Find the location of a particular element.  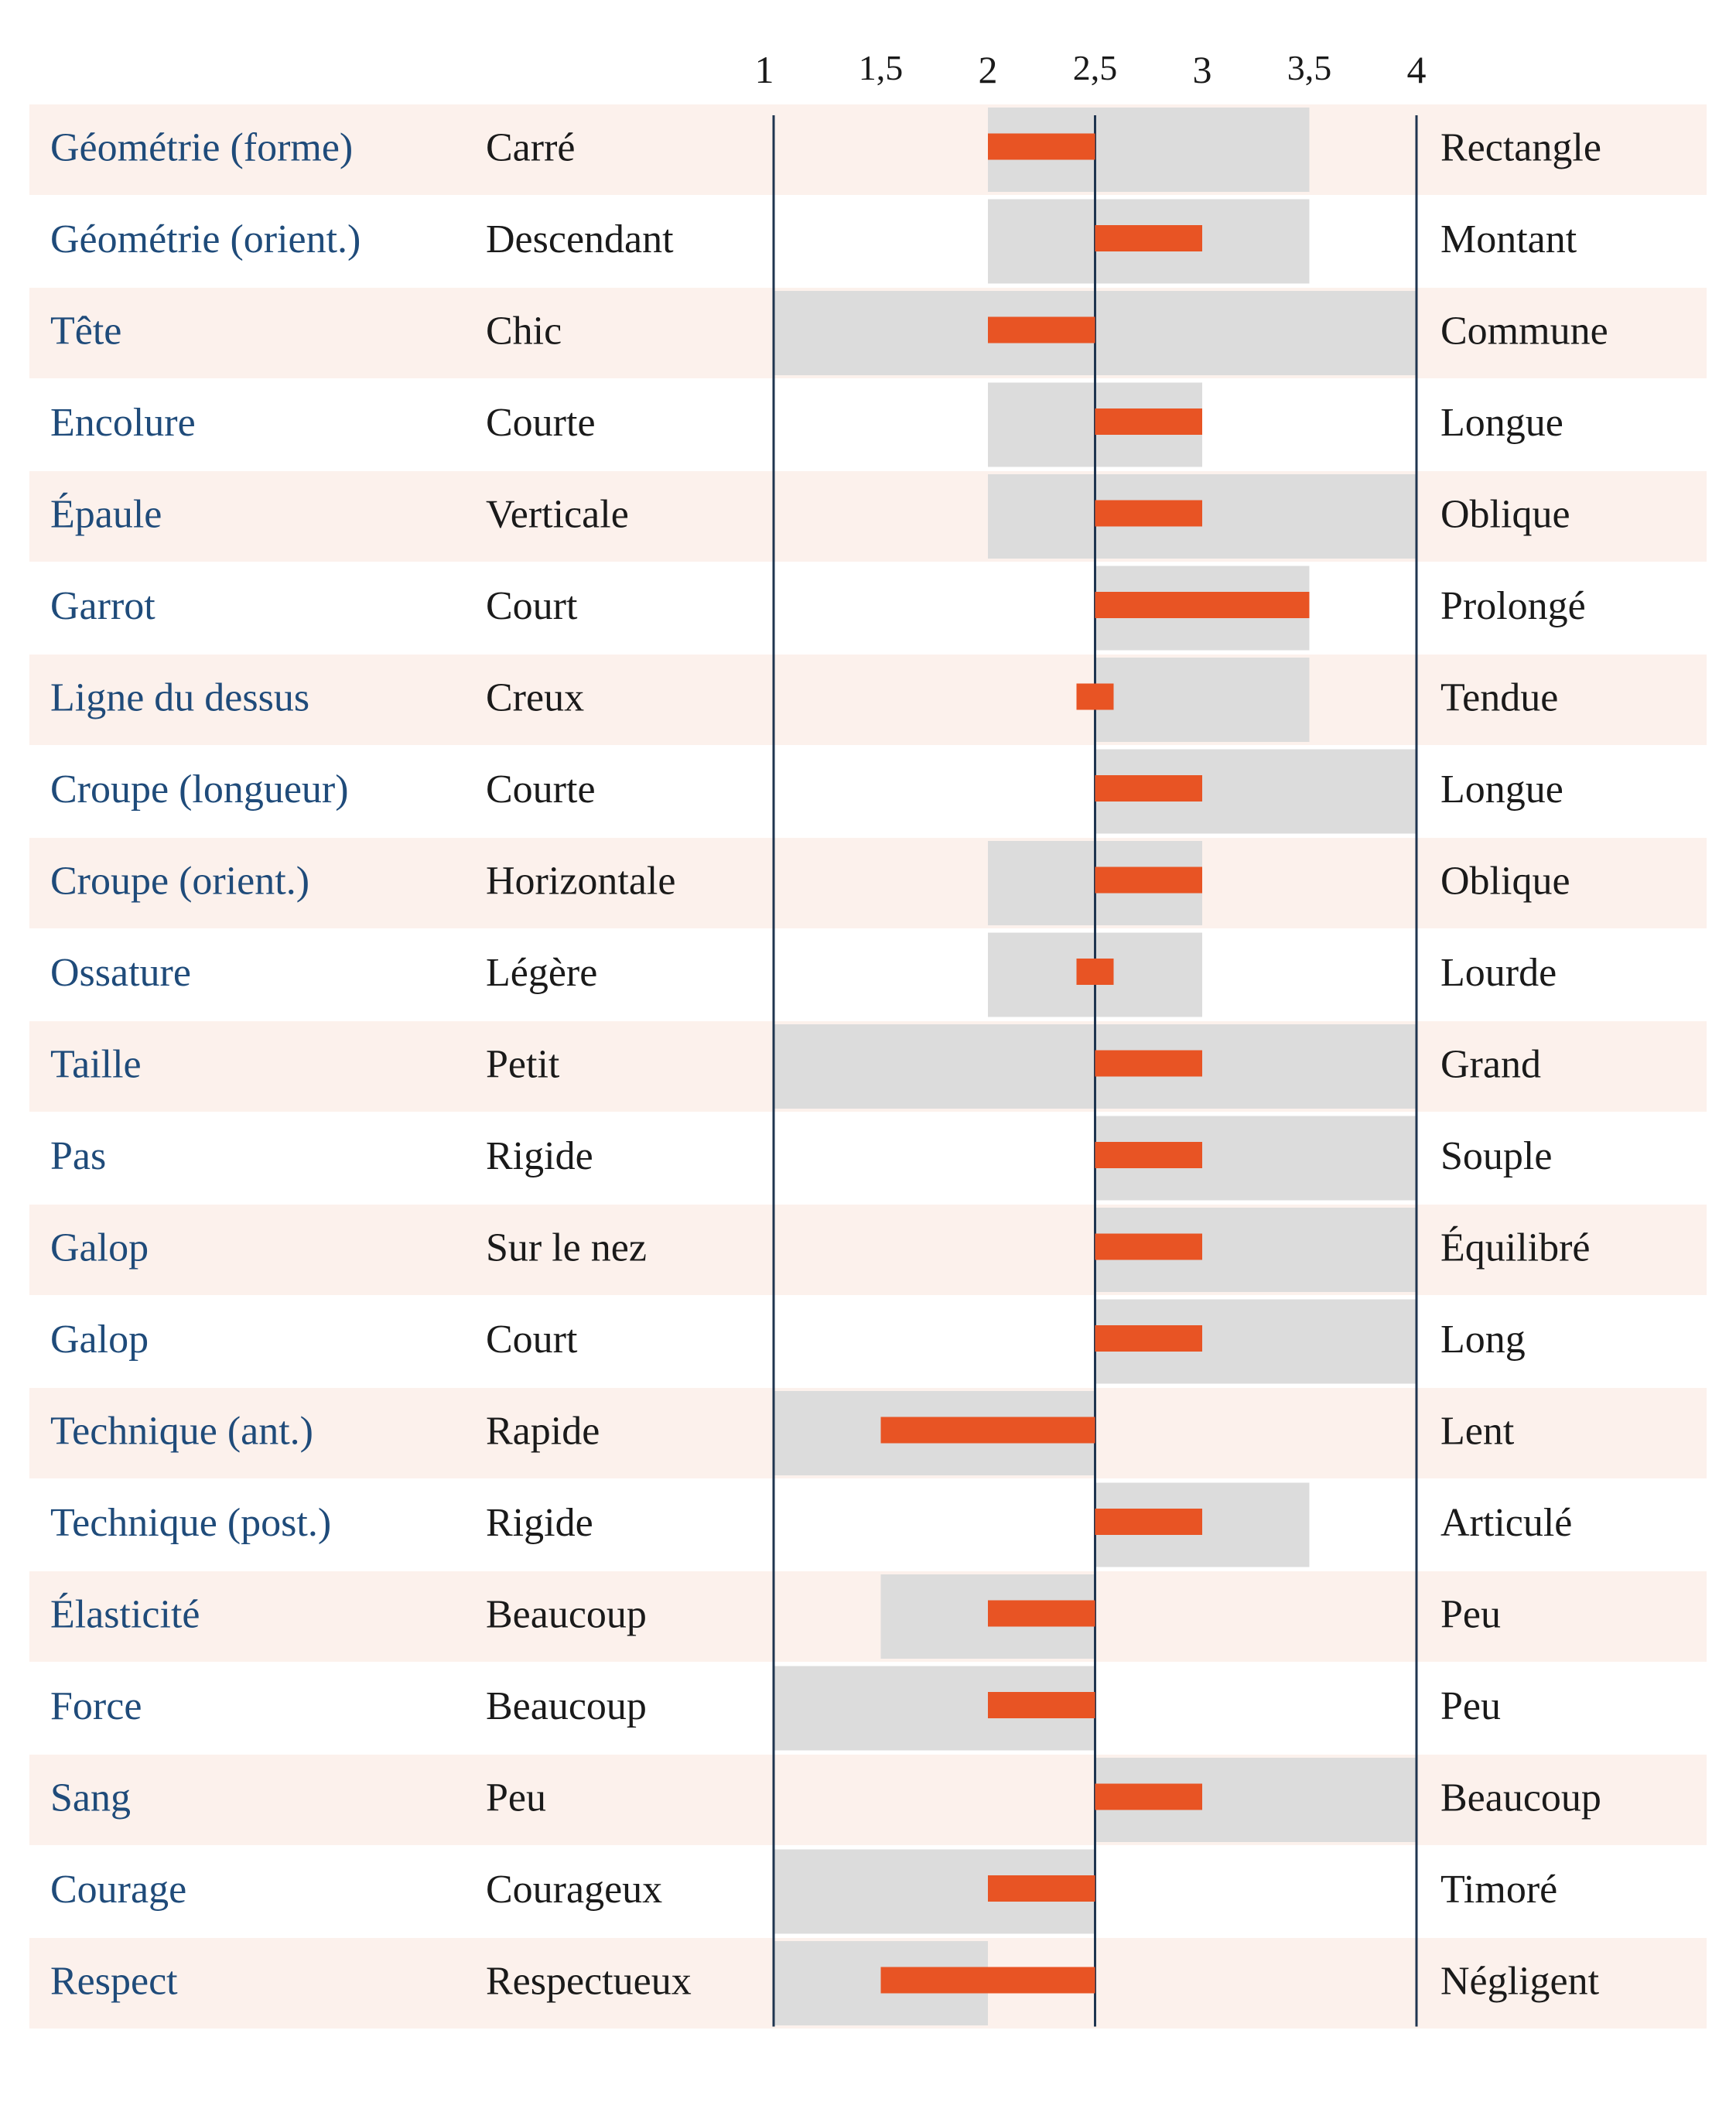

row-low-label: Creux is located at coordinates (535, 698).